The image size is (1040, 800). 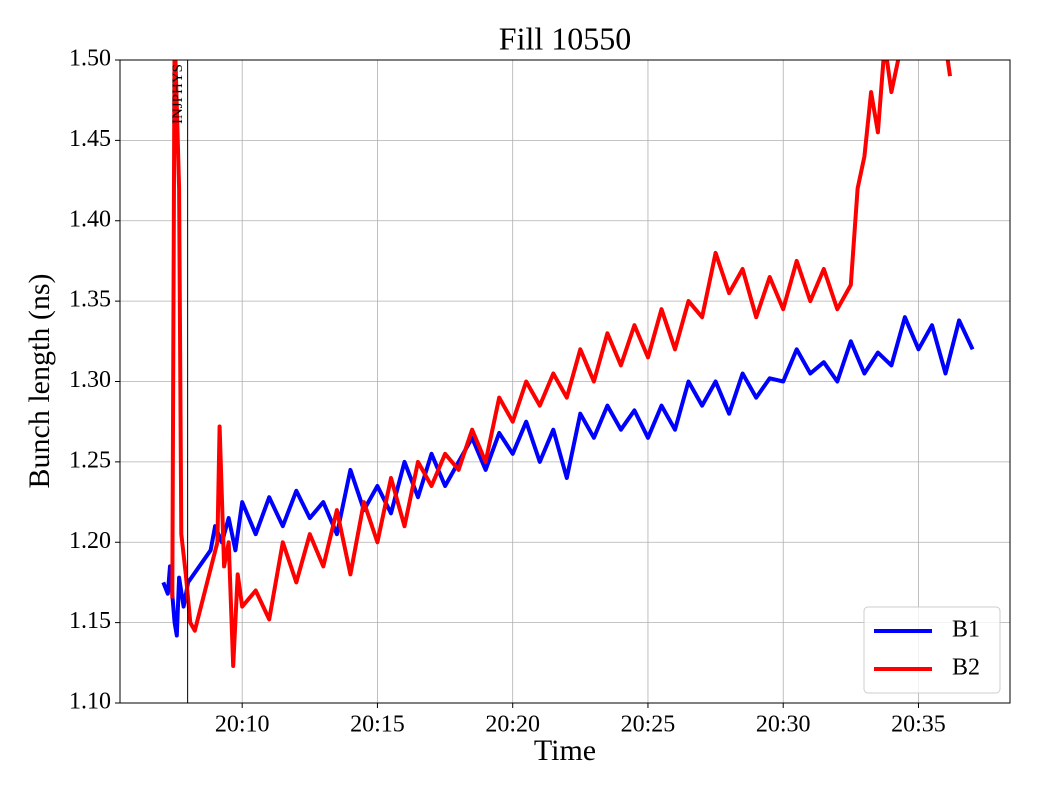 What do you see at coordinates (918, 725) in the screenshot?
I see `x-tick-label: 20:35` at bounding box center [918, 725].